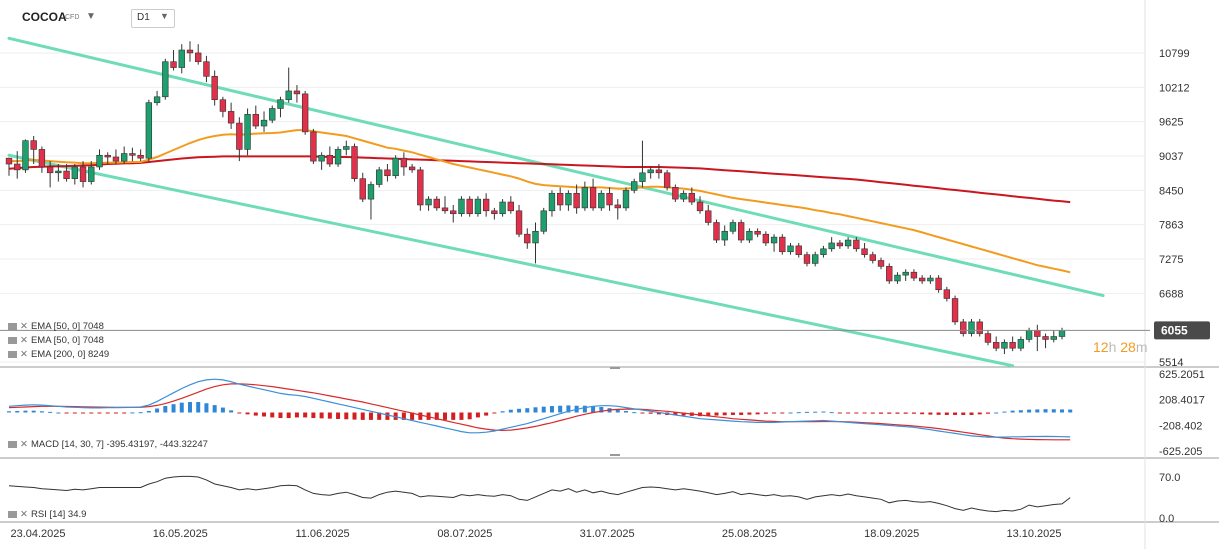  Describe the element at coordinates (153, 18) in the screenshot. I see `timeframe-select` at that location.